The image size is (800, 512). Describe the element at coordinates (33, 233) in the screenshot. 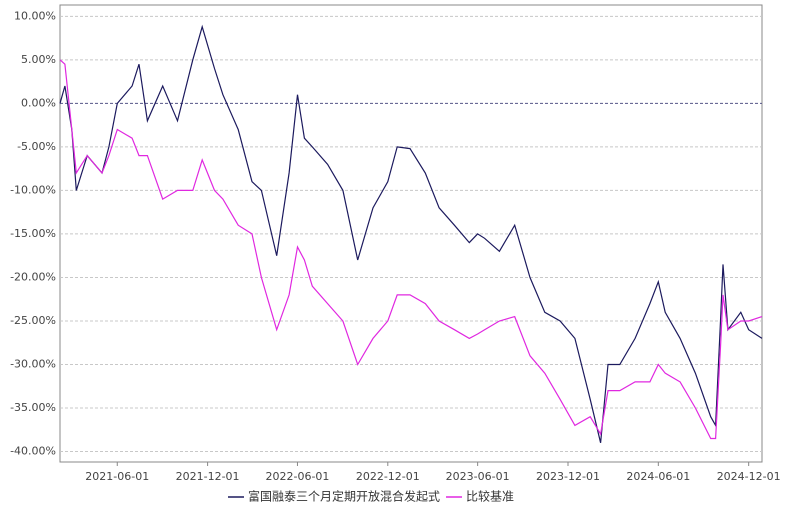

I see `y-tick-label: -15.00%` at that location.